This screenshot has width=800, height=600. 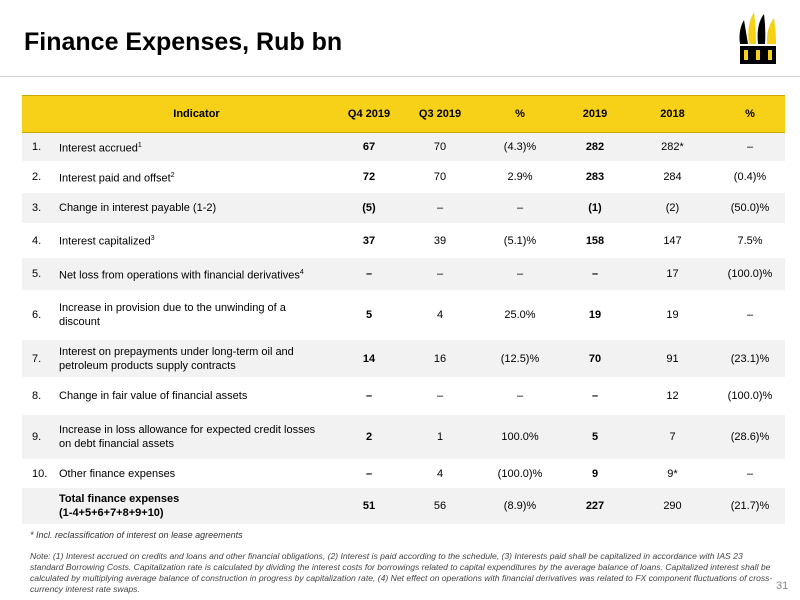 I want to click on value-cell: 284, so click(x=672, y=177).